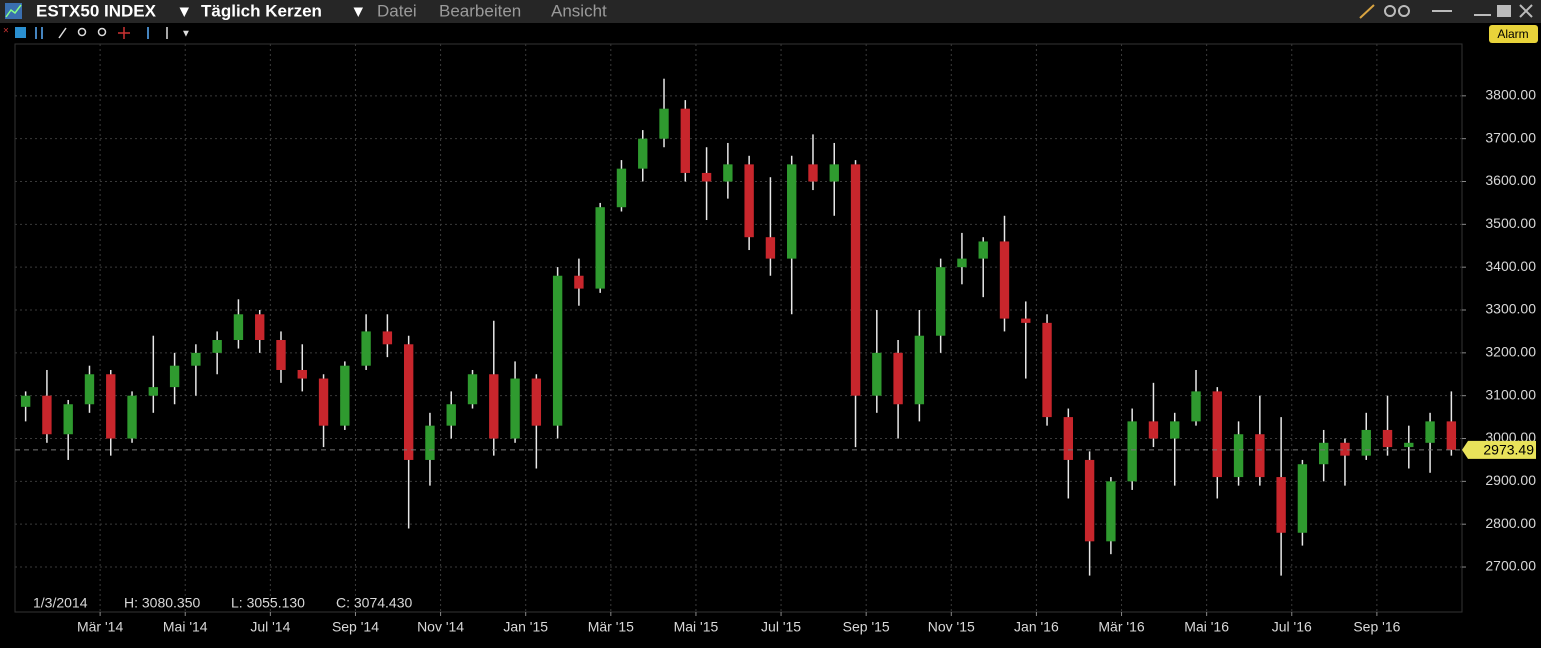  What do you see at coordinates (184, 10) in the screenshot?
I see `symbol-dropdown: ▾` at bounding box center [184, 10].